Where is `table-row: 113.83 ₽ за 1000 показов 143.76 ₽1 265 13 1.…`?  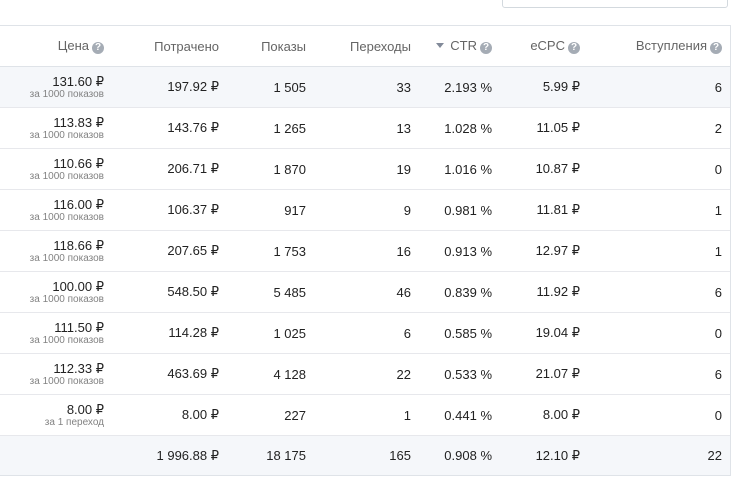 table-row: 113.83 ₽ за 1000 показов 143.76 ₽1 265 13 1.… is located at coordinates (365, 128).